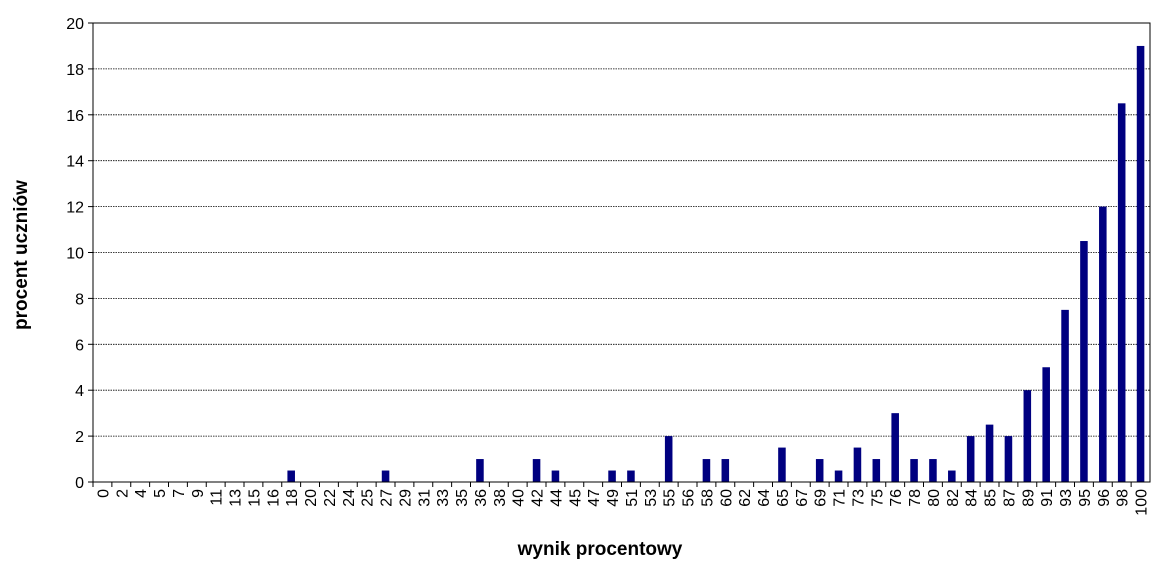 The width and height of the screenshot is (1161, 565). What do you see at coordinates (217, 497) in the screenshot?
I see `x-tick-label: 11` at bounding box center [217, 497].